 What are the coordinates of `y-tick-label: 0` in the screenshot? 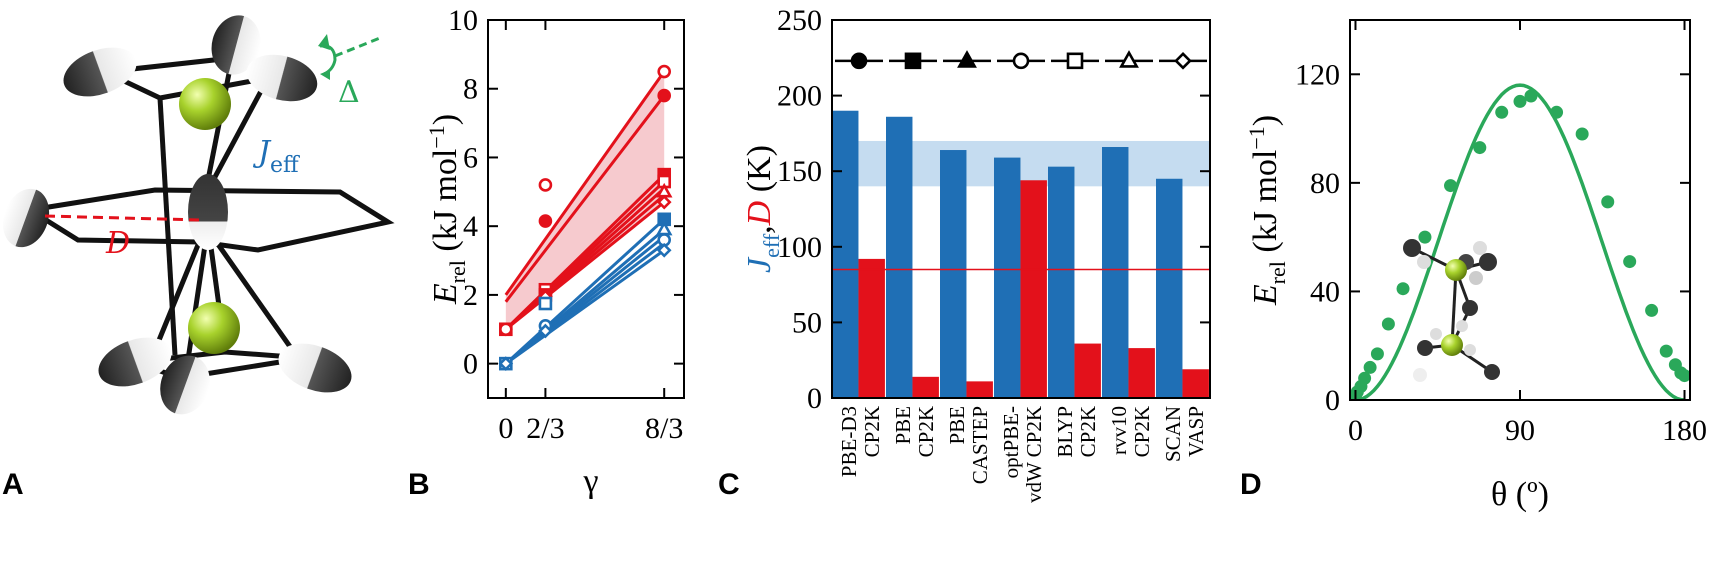 It's located at (470, 364).